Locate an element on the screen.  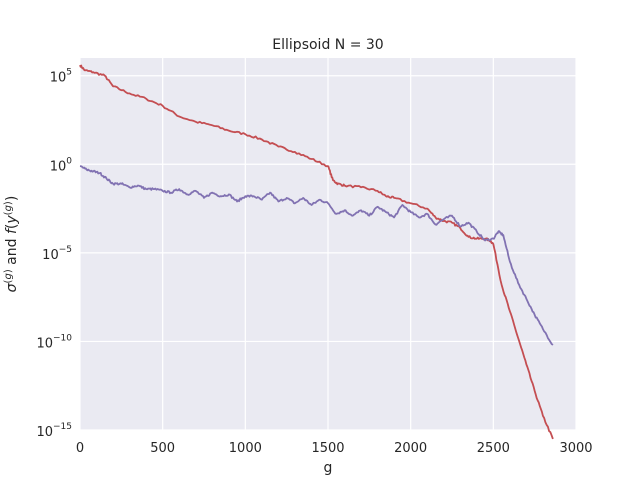
y-tick-label: 10⁰ is located at coordinates (61, 165).